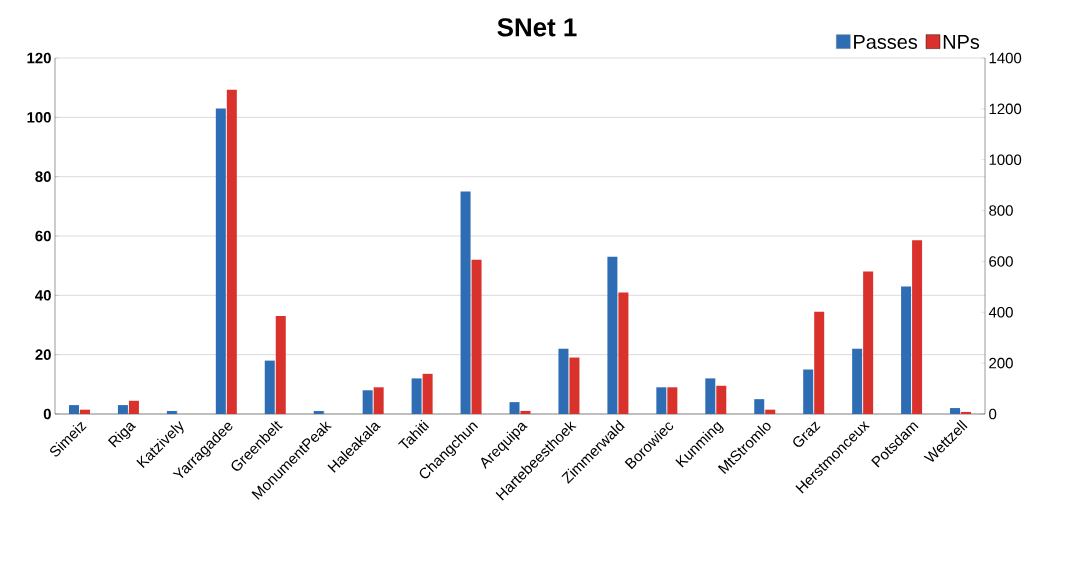  Describe the element at coordinates (886, 42) in the screenshot. I see `legend-label: Passes` at that location.